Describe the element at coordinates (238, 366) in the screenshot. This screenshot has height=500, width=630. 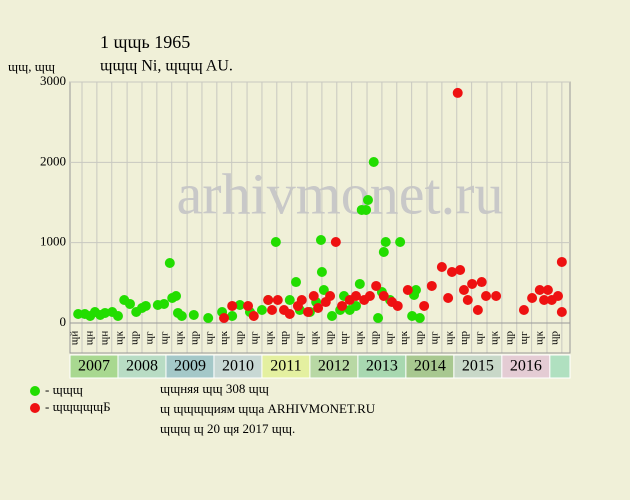
I see `year-label: 2010` at that location.